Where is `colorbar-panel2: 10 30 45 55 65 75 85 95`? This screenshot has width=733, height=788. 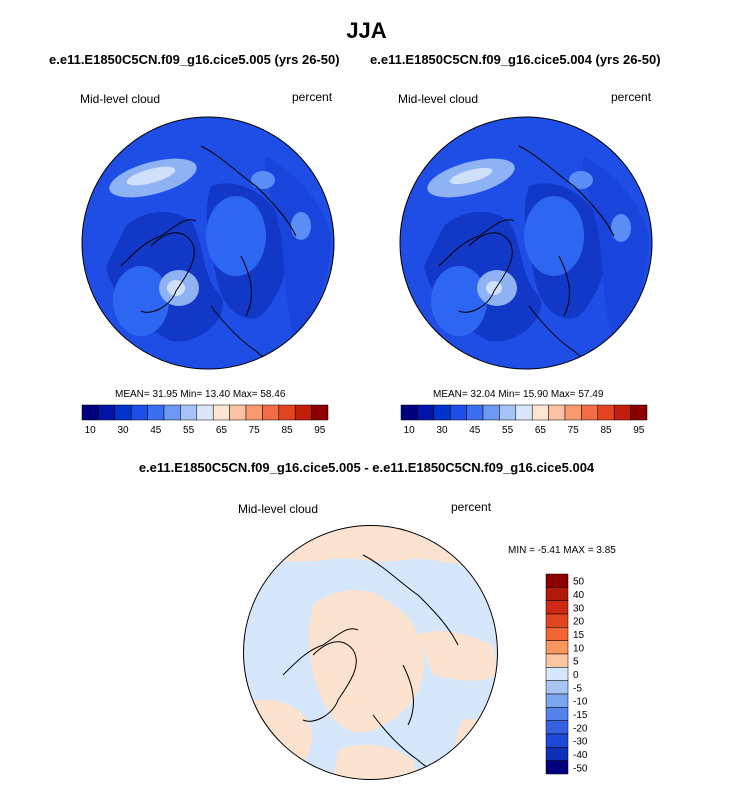 colorbar-panel2: 10 30 45 55 65 75 85 95 is located at coordinates (524, 420).